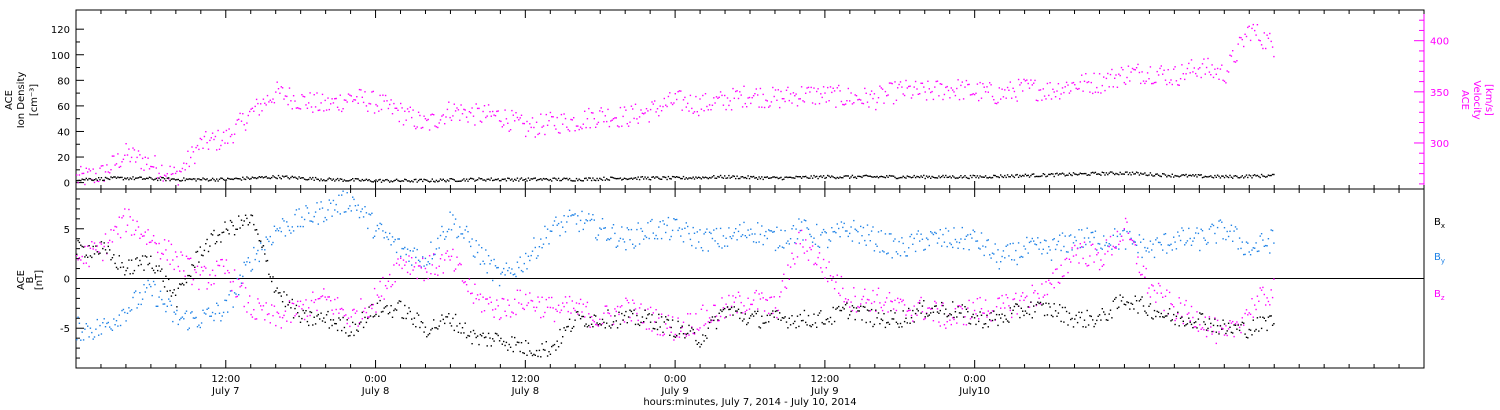 The image size is (1500, 410). What do you see at coordinates (63, 81) in the screenshot?
I see `density-tick-label: 80` at bounding box center [63, 81].